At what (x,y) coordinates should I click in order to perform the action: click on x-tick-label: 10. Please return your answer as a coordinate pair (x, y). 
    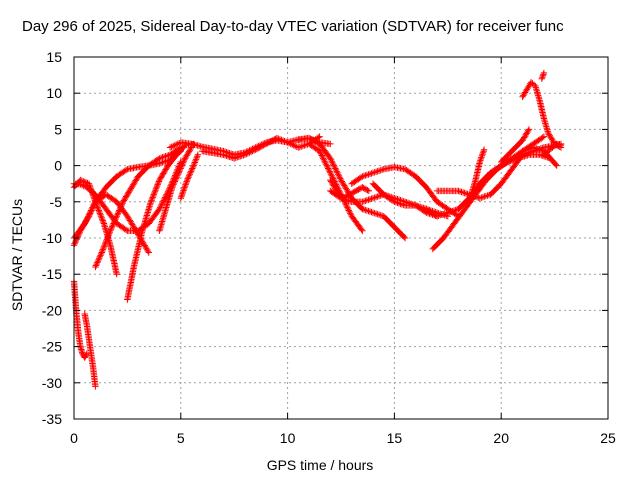
    Looking at the image, I should click on (288, 438).